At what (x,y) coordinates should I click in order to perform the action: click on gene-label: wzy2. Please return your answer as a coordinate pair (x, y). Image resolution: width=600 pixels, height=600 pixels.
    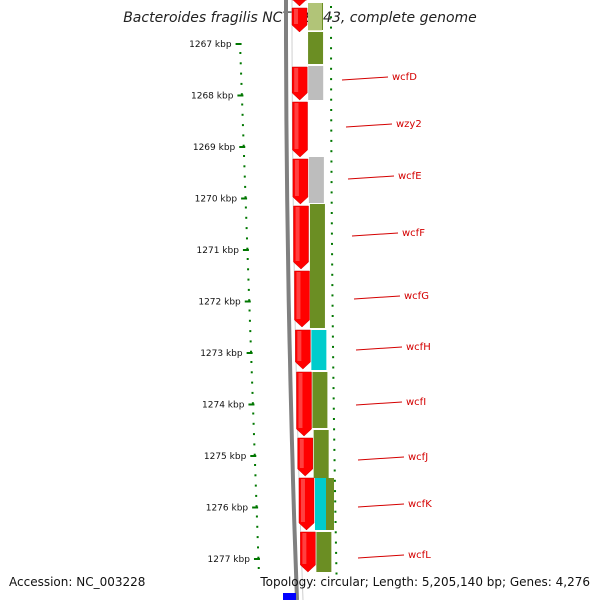
    Looking at the image, I should click on (409, 124).